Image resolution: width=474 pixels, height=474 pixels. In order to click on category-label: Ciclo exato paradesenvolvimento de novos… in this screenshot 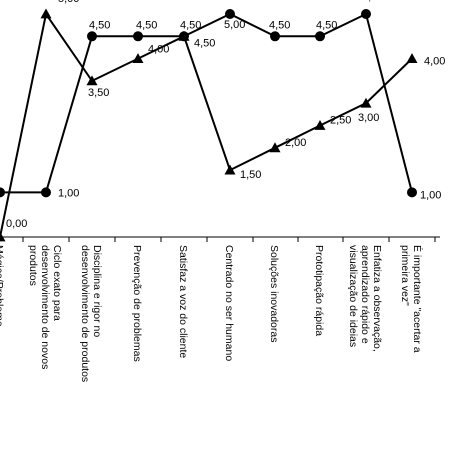, I will do `click(45, 307)`.